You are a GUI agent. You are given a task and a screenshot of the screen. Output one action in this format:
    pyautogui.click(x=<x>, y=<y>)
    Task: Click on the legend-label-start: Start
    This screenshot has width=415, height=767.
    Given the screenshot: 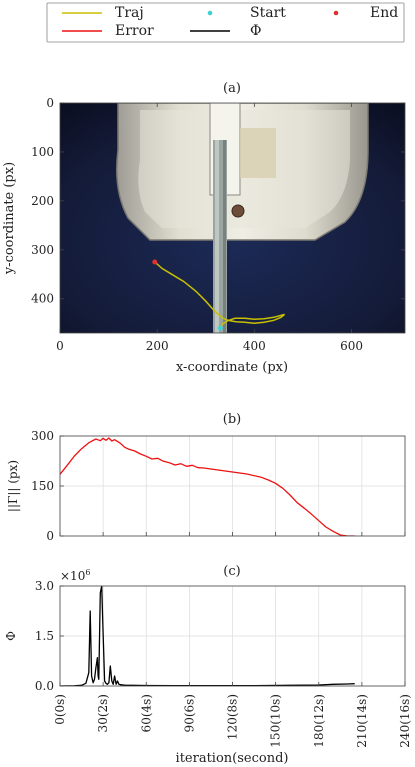 What is the action you would take?
    pyautogui.click(x=268, y=13)
    